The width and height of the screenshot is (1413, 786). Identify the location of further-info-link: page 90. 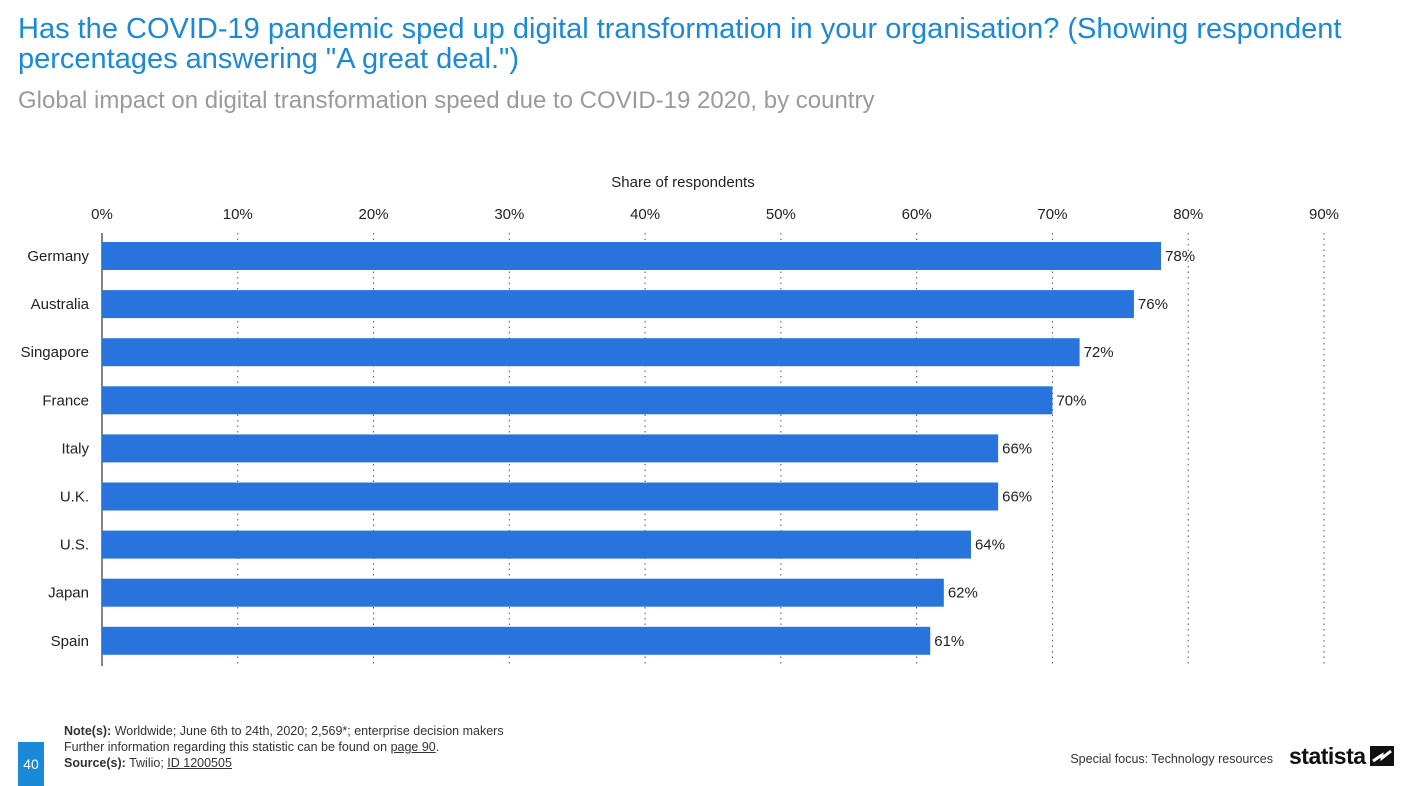
(413, 747).